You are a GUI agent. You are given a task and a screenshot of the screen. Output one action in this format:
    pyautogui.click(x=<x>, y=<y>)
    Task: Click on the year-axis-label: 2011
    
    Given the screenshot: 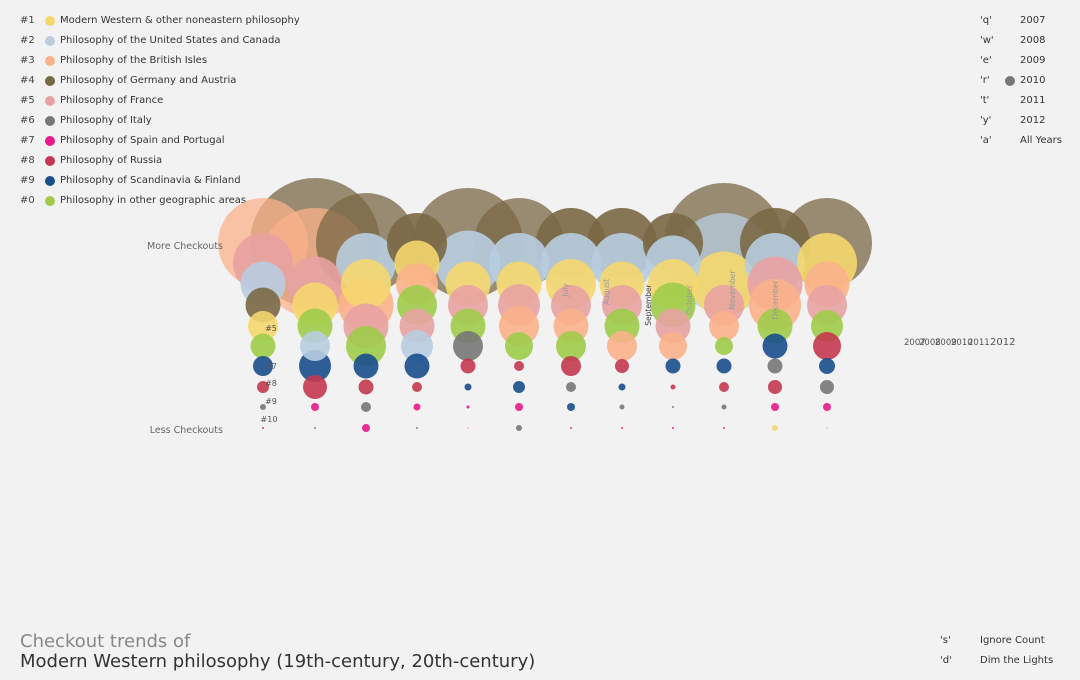 What is the action you would take?
    pyautogui.click(x=979, y=343)
    